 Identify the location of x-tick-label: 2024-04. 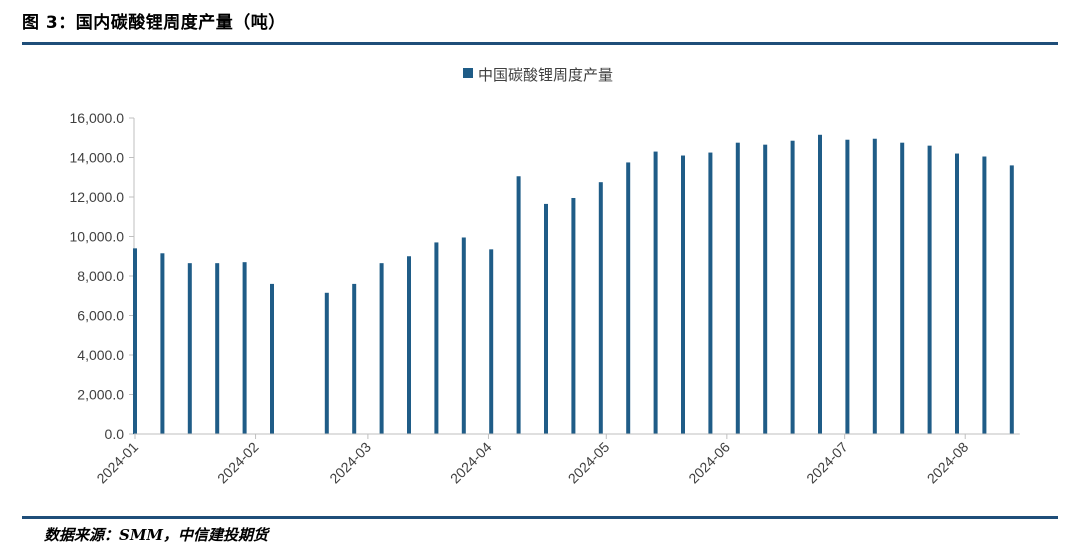
(471, 463).